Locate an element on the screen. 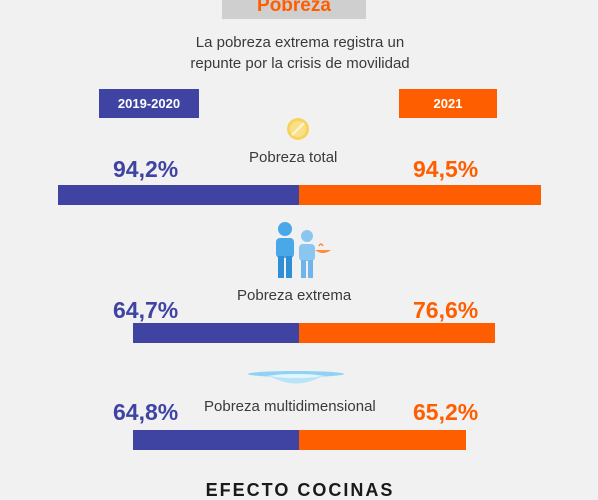 Image resolution: width=598 pixels, height=500 pixels. bar-2021-pobreza-extrema is located at coordinates (397, 333).